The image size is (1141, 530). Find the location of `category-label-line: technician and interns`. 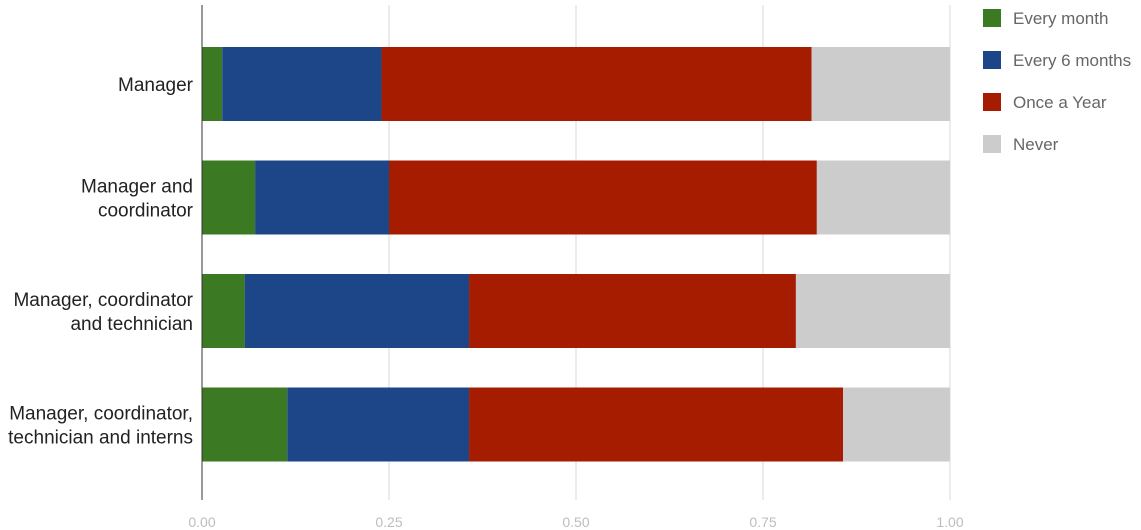

category-label-line: technician and interns is located at coordinates (100, 438).